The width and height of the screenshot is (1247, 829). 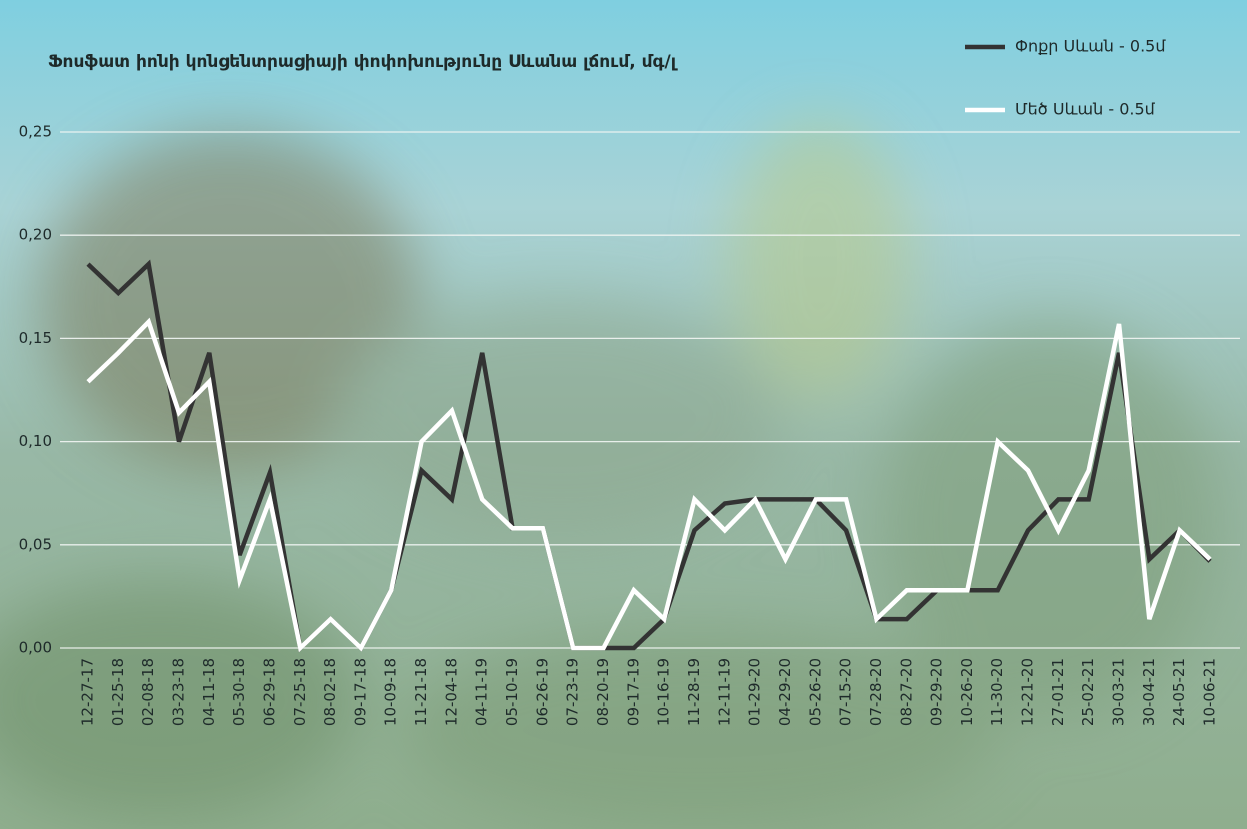 What do you see at coordinates (330, 692) in the screenshot?
I see `x-tick-label: 08-02-18` at bounding box center [330, 692].